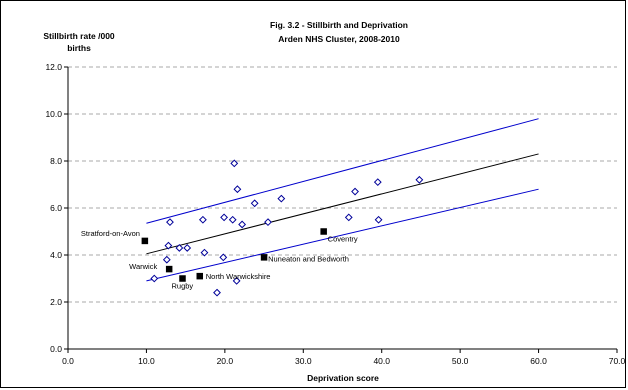 Image resolution: width=628 pixels, height=390 pixels. I want to click on area-label: Warwick, so click(143, 266).